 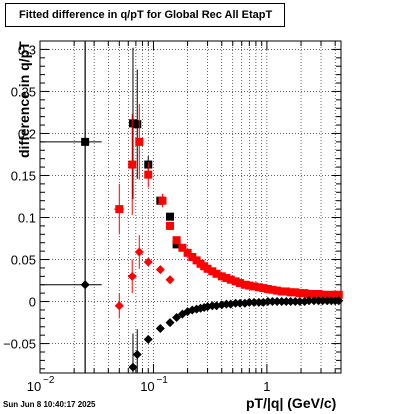 What do you see at coordinates (49, 380) in the screenshot?
I see `x-tick-exponent: −2` at bounding box center [49, 380].